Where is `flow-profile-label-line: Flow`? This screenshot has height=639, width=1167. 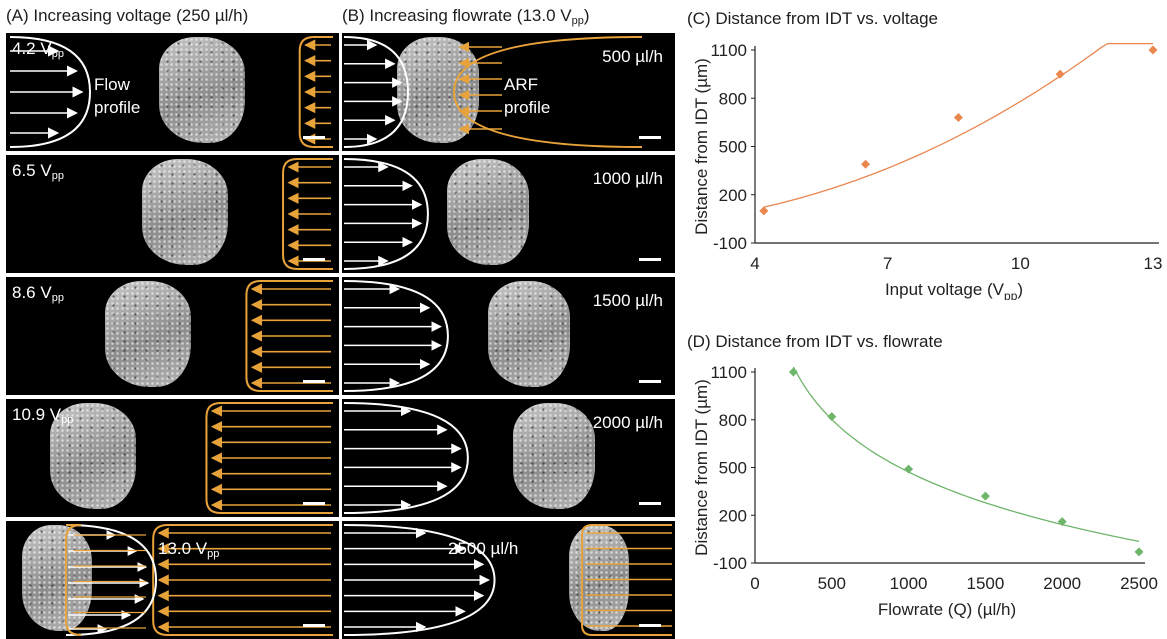
flow-profile-label-line: Flow is located at coordinates (112, 84).